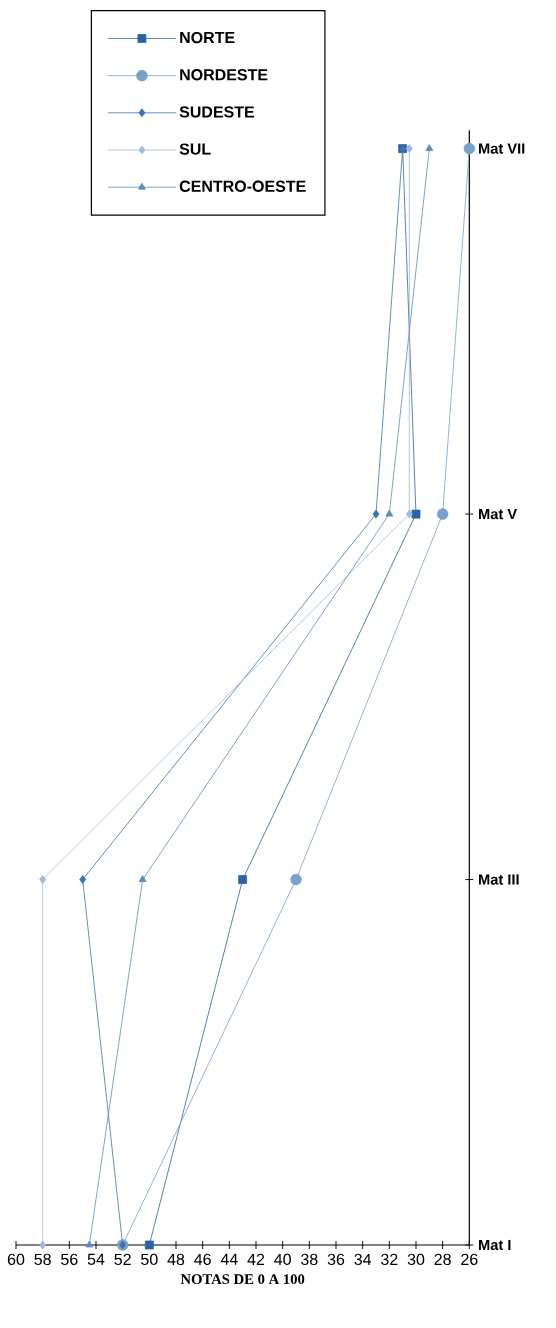 This screenshot has height=1328, width=556. I want to click on x-tick-label: 44, so click(229, 1259).